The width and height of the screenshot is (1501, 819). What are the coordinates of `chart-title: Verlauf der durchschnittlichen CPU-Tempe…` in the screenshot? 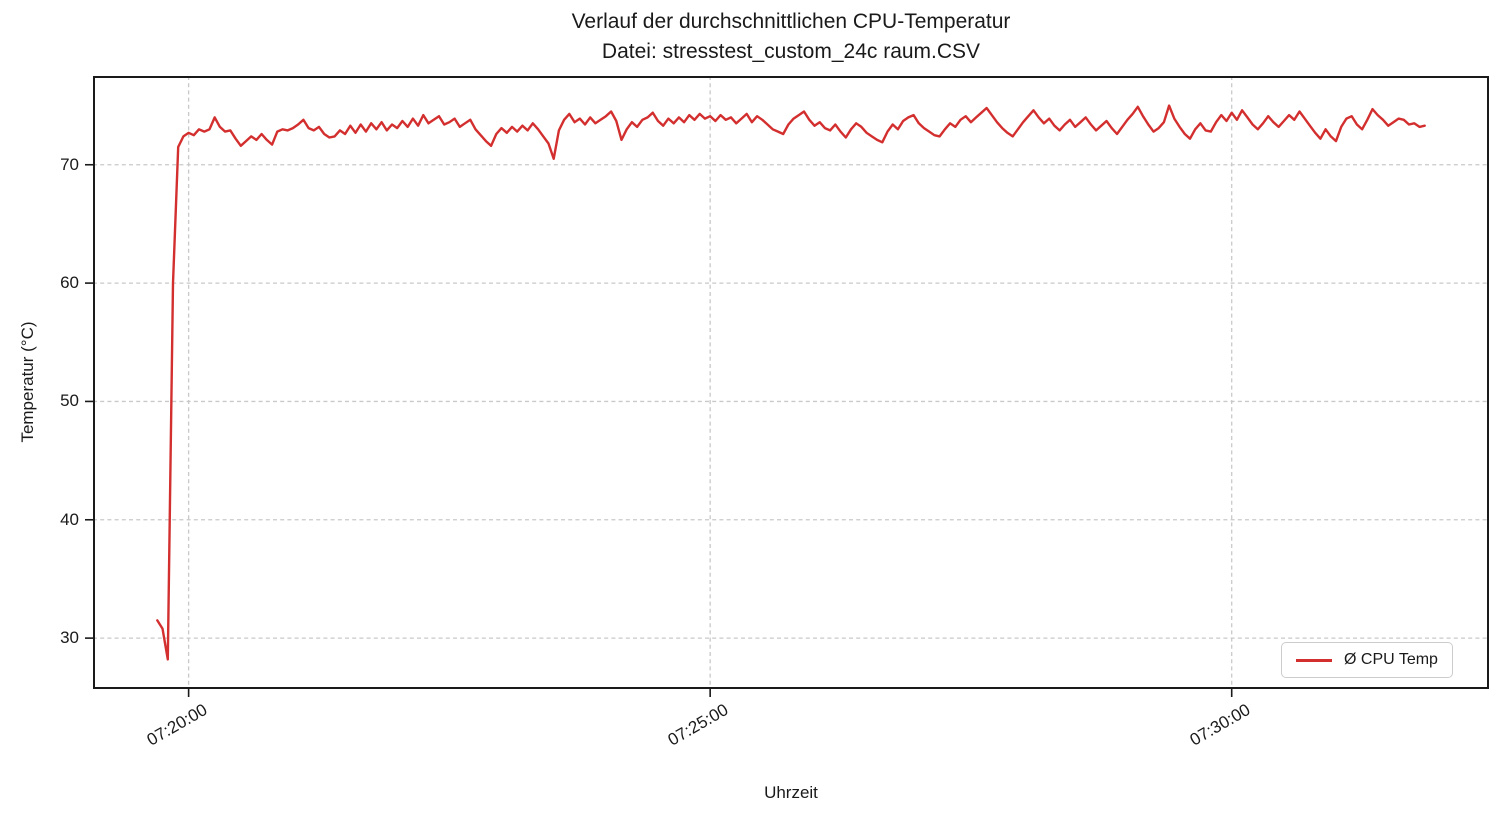 It's located at (791, 21).